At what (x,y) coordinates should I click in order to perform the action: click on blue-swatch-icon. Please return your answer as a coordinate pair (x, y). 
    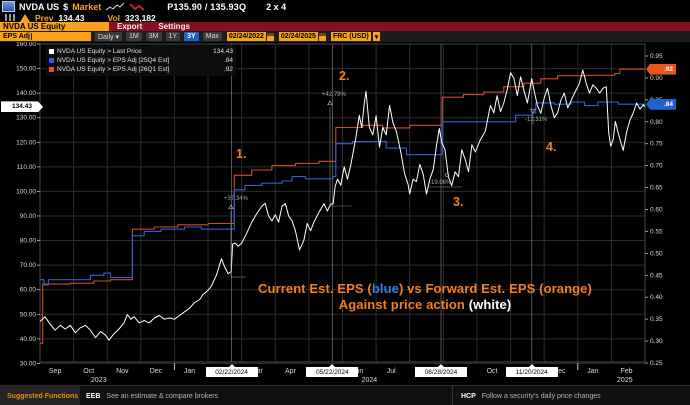
    Looking at the image, I should click on (51, 60).